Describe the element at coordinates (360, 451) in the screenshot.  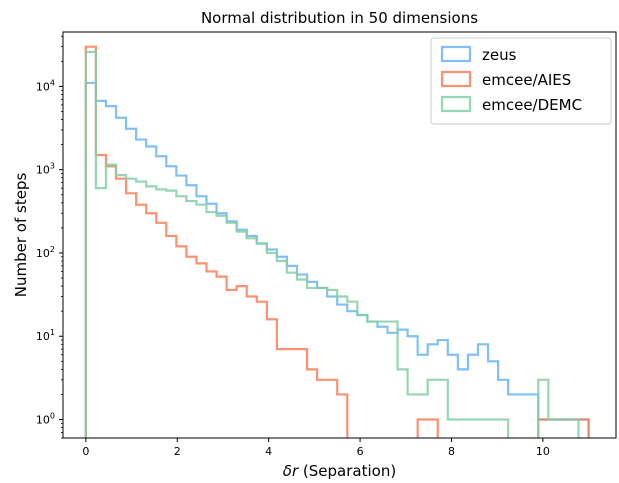
I see `x-tick-label: 6` at that location.